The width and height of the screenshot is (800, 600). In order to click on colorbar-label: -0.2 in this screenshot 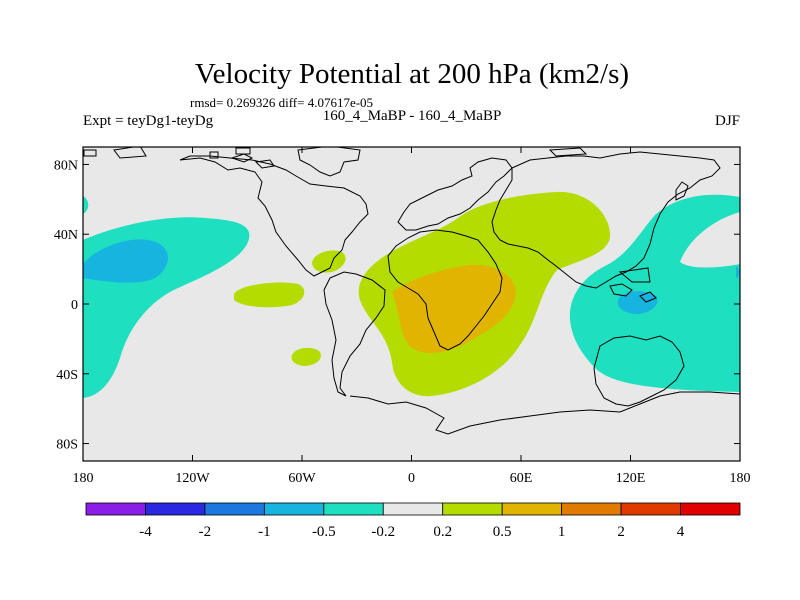, I will do `click(383, 532)`.